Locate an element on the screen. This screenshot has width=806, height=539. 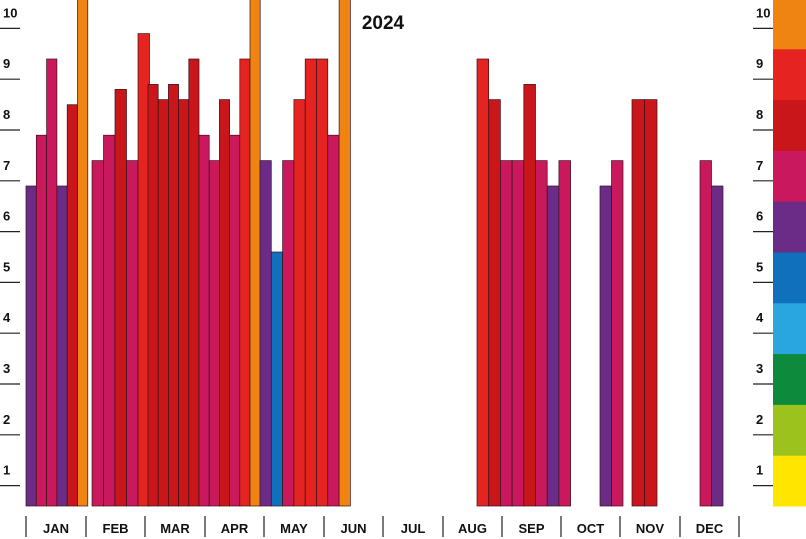
left-tick-label-8: 8 is located at coordinates (6, 114).